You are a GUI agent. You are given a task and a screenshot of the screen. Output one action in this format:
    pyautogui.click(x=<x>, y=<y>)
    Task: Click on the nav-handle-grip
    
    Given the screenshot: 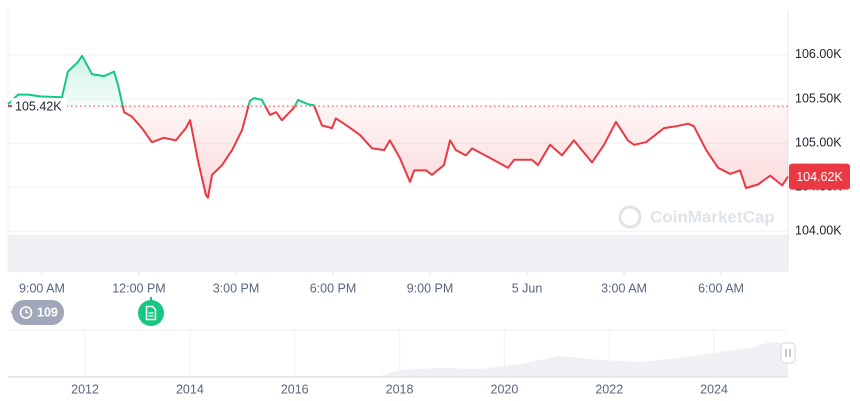 What is the action you would take?
    pyautogui.click(x=788, y=353)
    